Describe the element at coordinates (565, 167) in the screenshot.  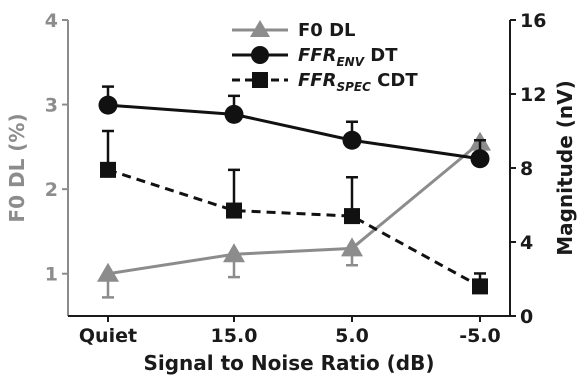
I see `right-axis-title: Magnitude (nV)` at that location.